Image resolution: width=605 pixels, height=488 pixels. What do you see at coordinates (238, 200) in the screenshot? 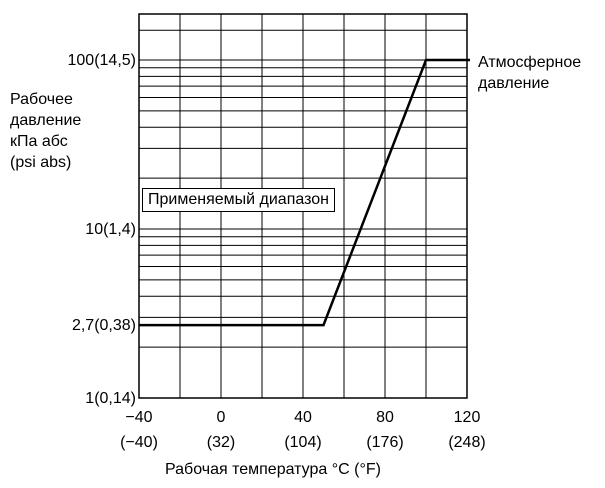
I see `applicable-range-label: Применяемый диапазон` at bounding box center [238, 200].